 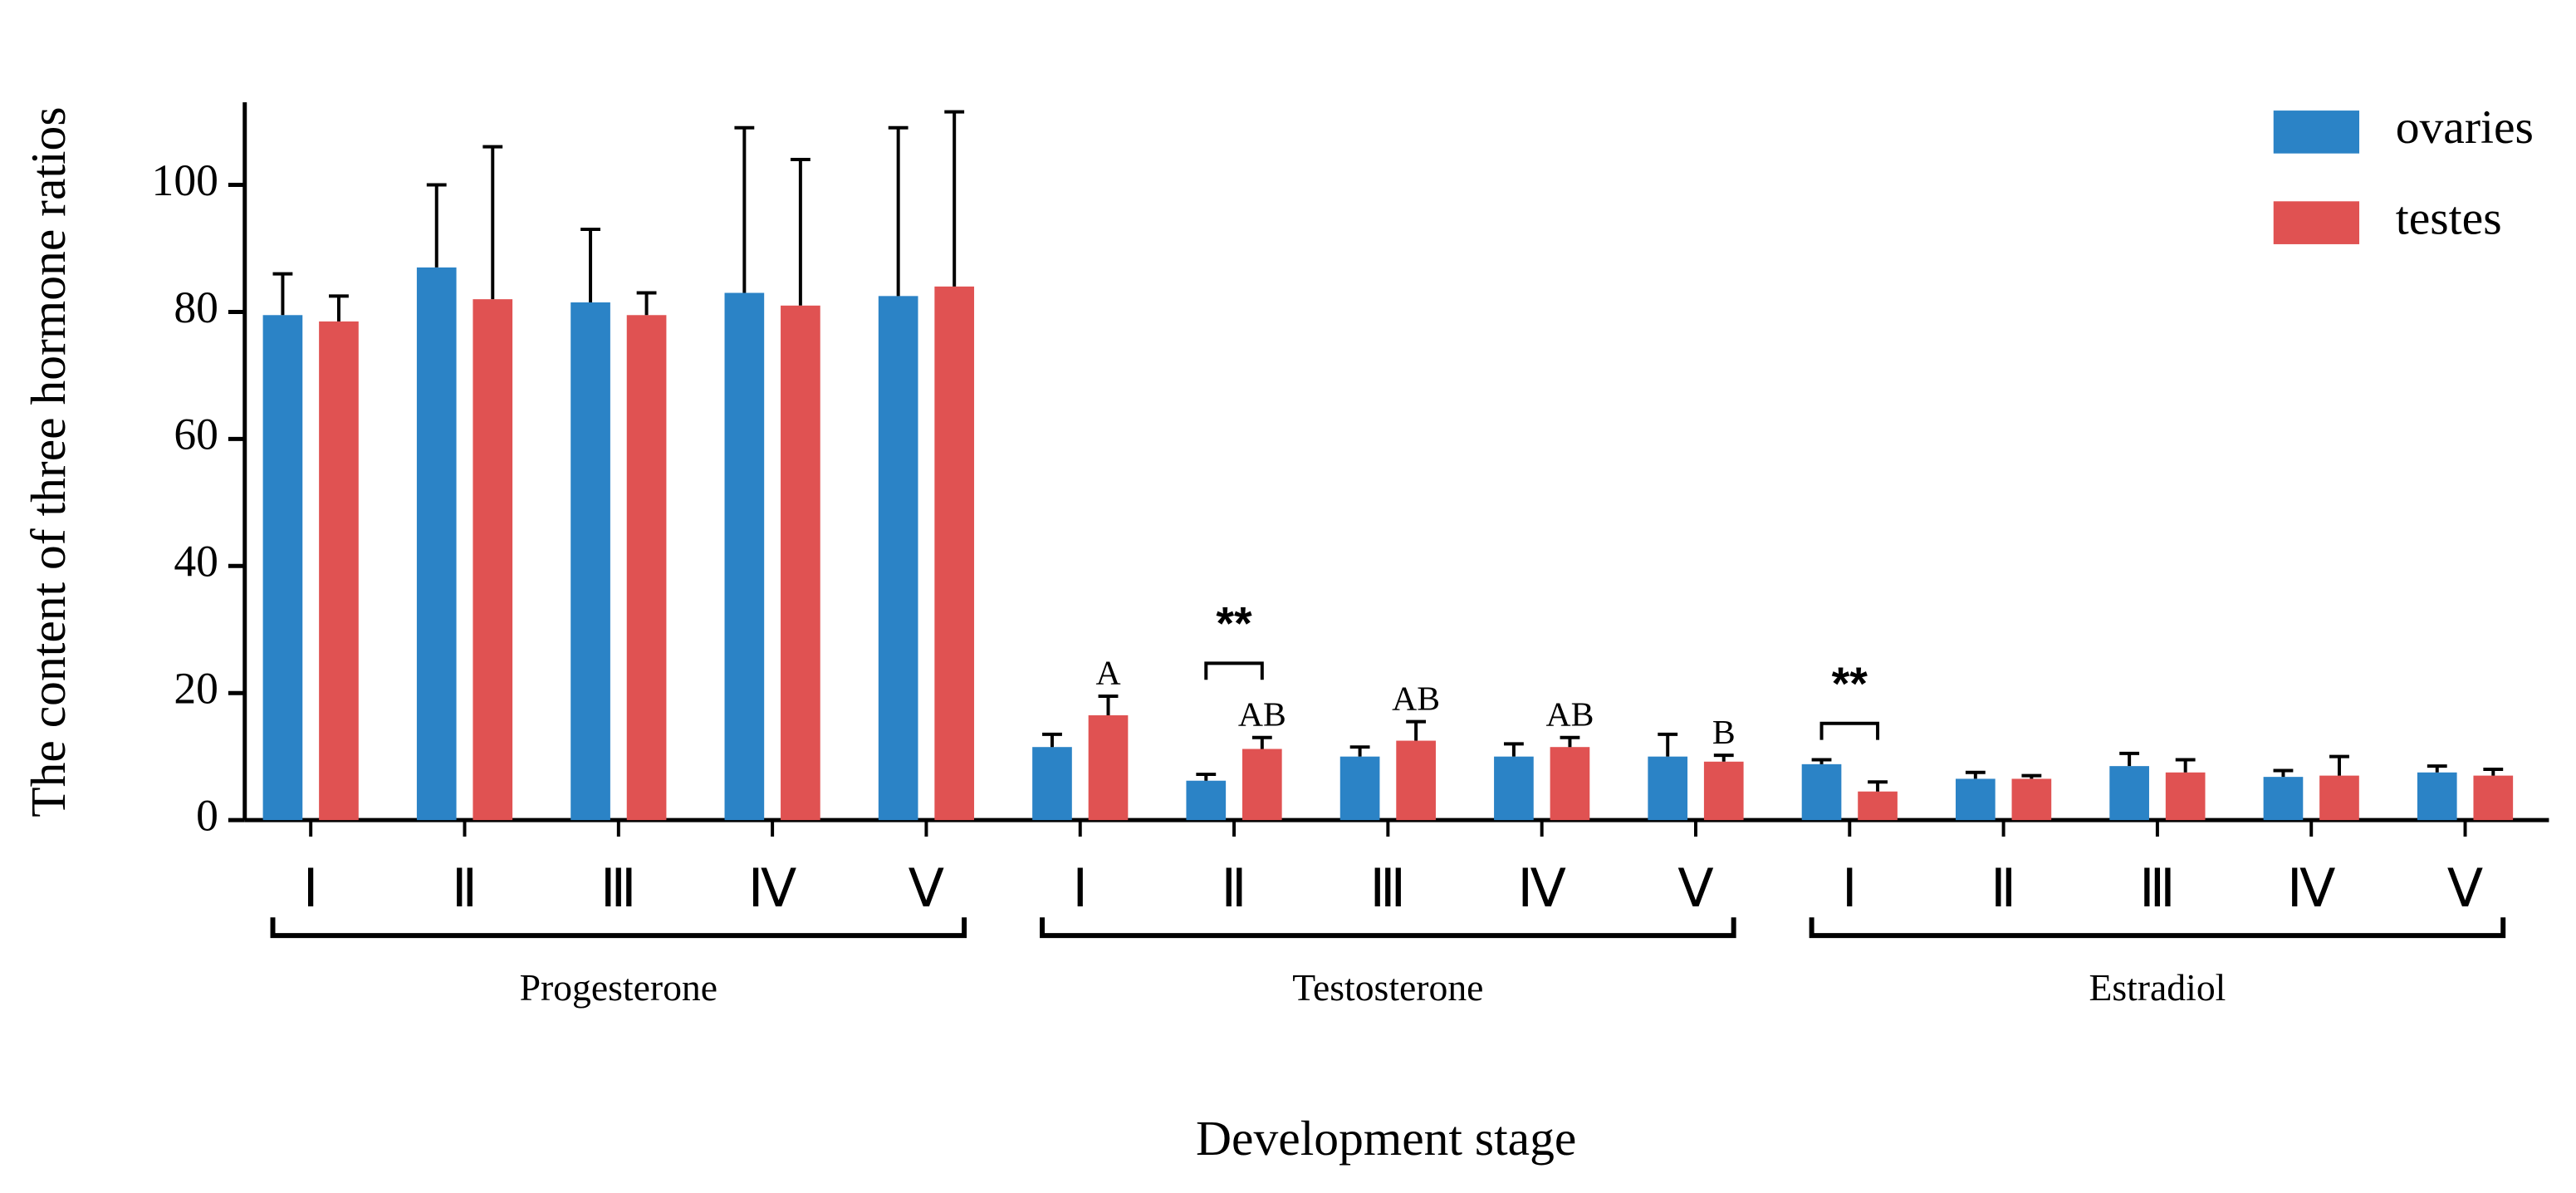 I want to click on group-label: Progesterone, so click(x=618, y=987).